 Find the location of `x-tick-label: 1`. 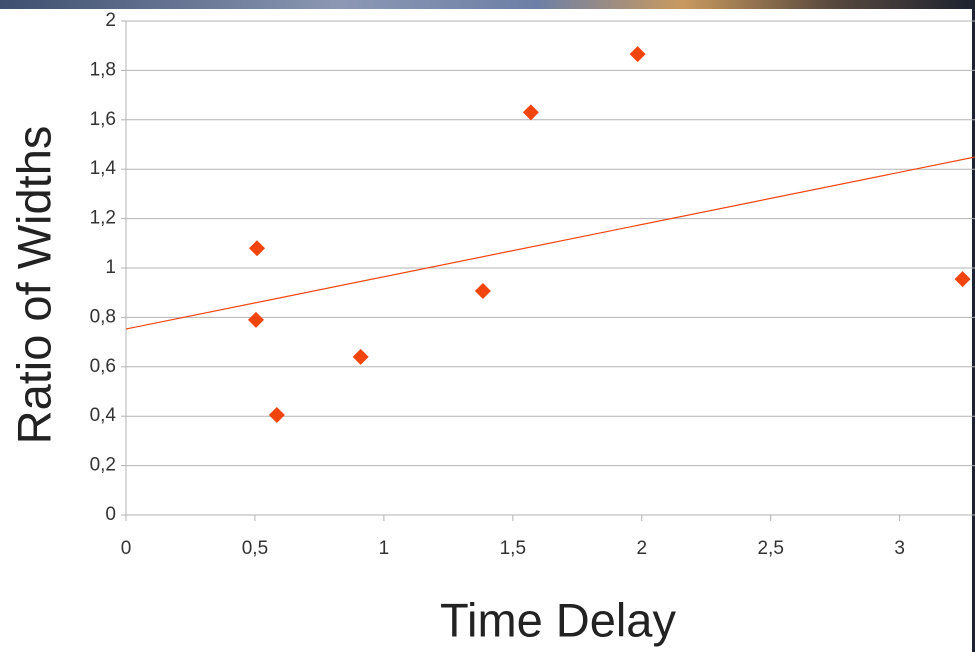

x-tick-label: 1 is located at coordinates (384, 548).